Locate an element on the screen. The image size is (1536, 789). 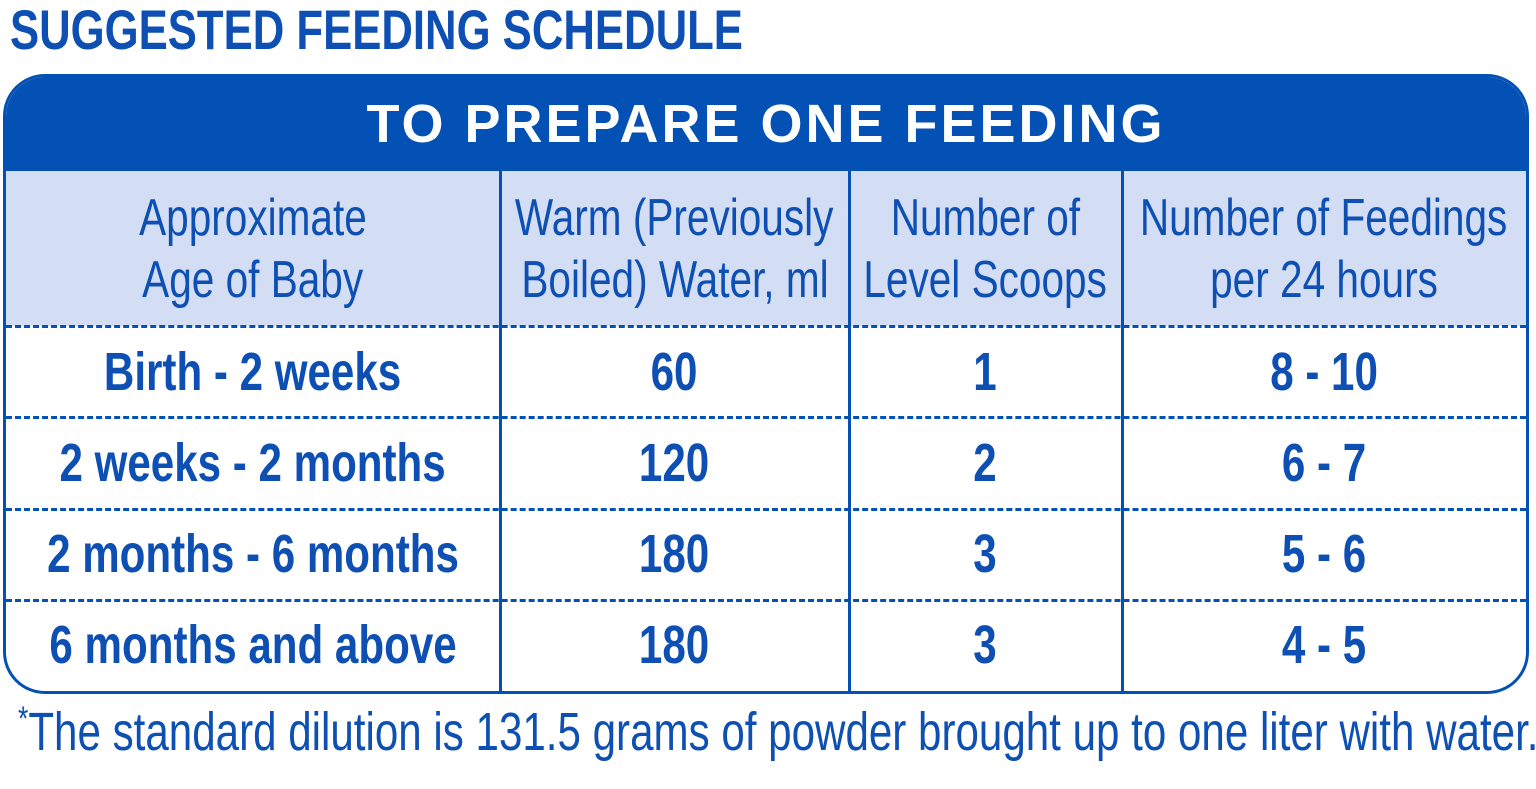
cell-text: 1 is located at coordinates (985, 371).